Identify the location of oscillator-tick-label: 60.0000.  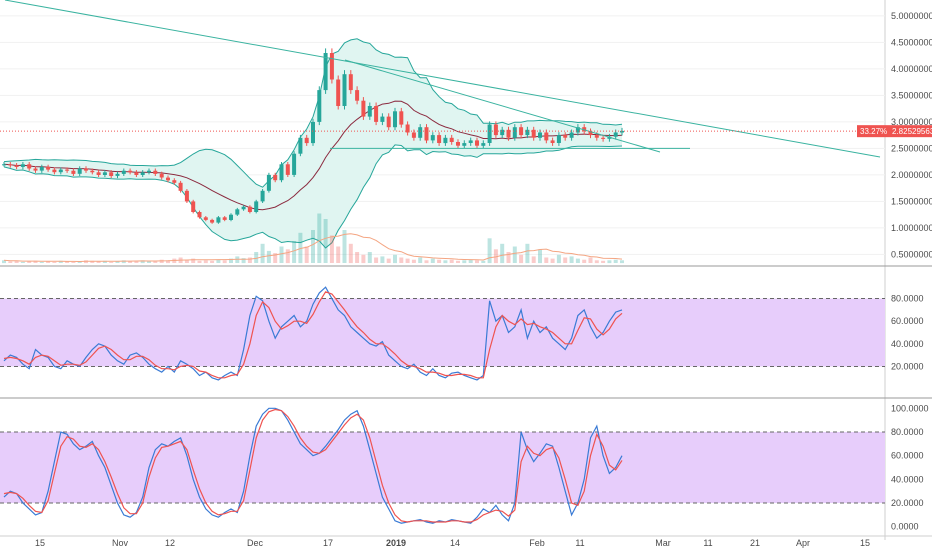
(907, 456).